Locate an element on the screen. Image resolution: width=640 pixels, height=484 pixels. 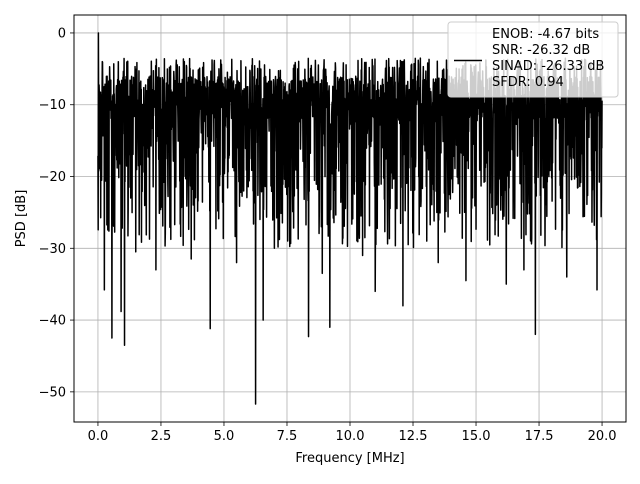
legend-entry-line: ENOB: -4.67 bits is located at coordinates (545, 34).